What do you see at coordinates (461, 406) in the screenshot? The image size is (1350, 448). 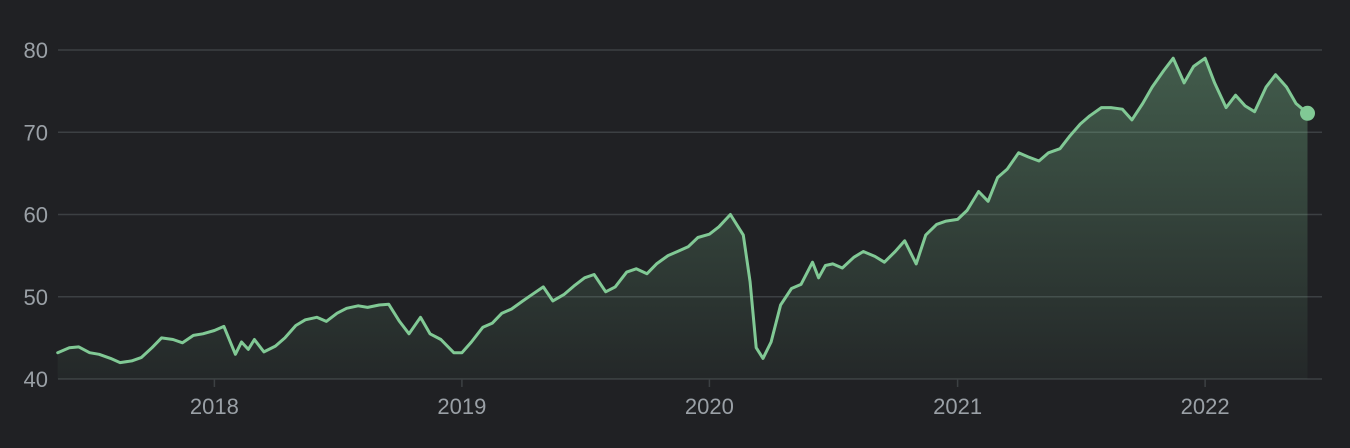 I see `x-tick-label: 2019` at bounding box center [461, 406].